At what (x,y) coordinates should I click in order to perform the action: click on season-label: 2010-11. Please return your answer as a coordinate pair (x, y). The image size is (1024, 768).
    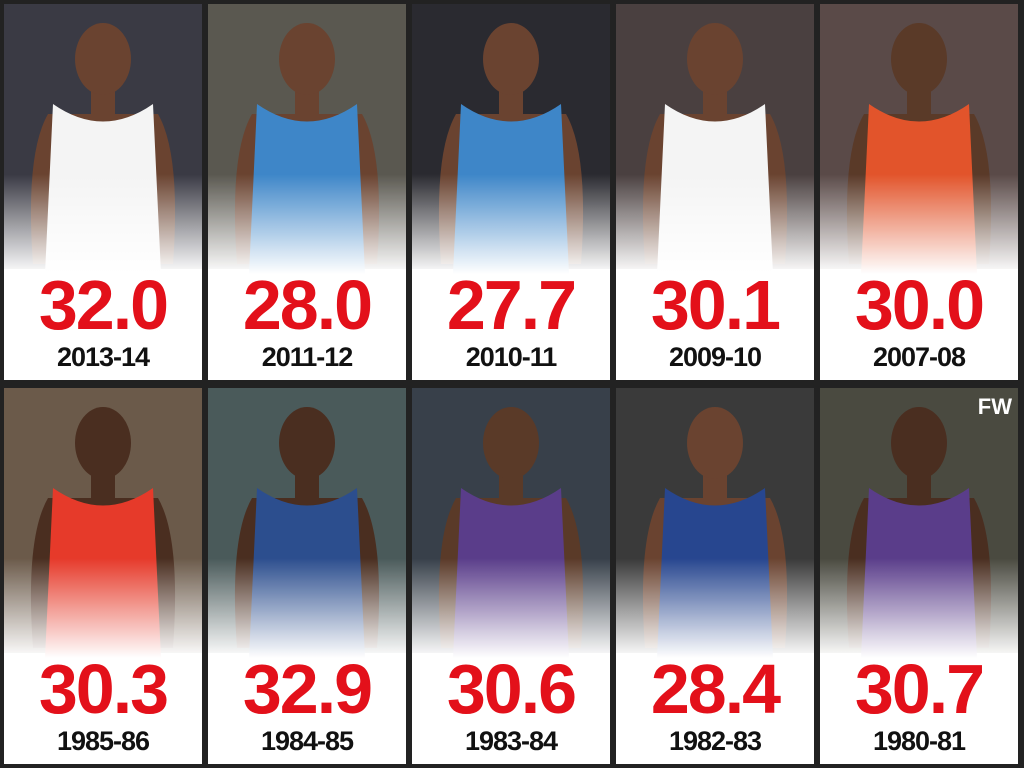
    Looking at the image, I should click on (512, 357).